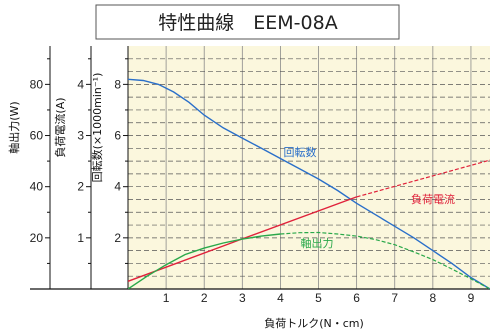  Describe the element at coordinates (433, 199) in the screenshot. I see `series-label: 負荷電流` at that location.